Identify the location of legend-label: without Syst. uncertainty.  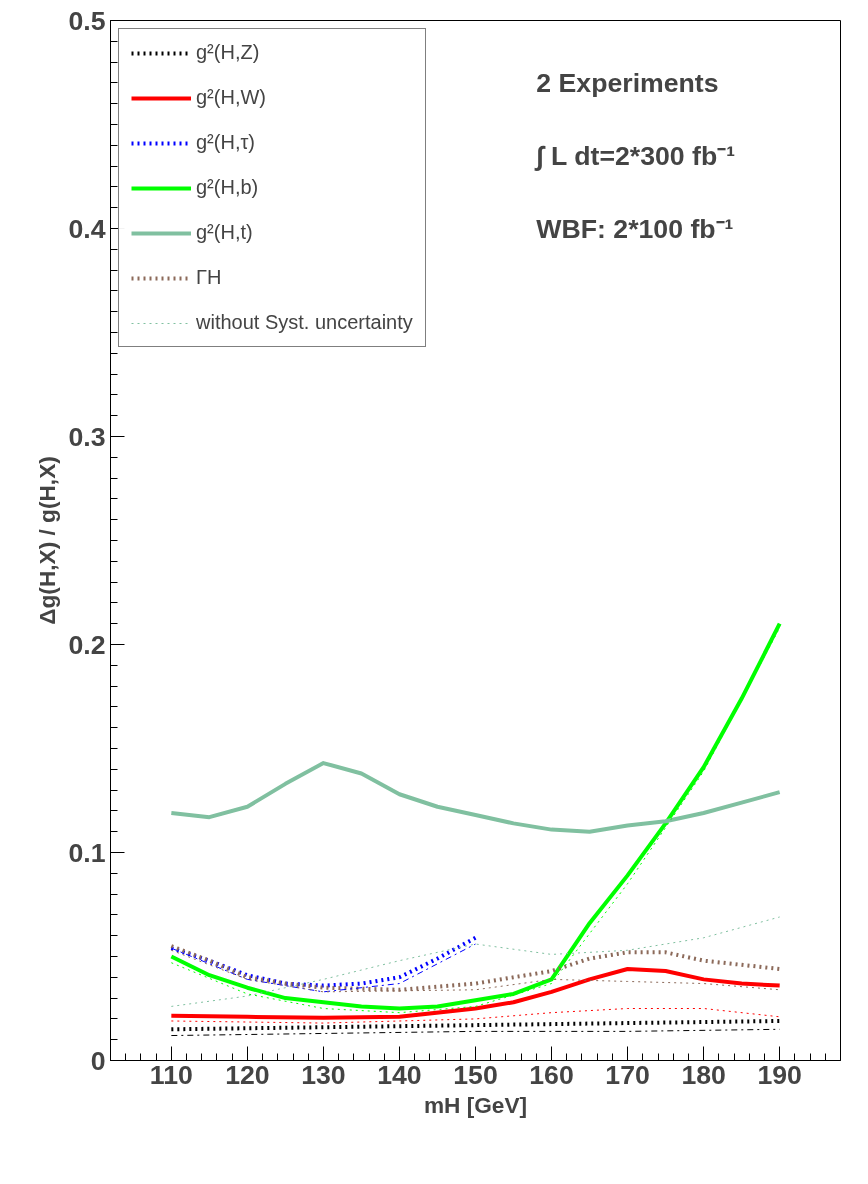
(304, 322).